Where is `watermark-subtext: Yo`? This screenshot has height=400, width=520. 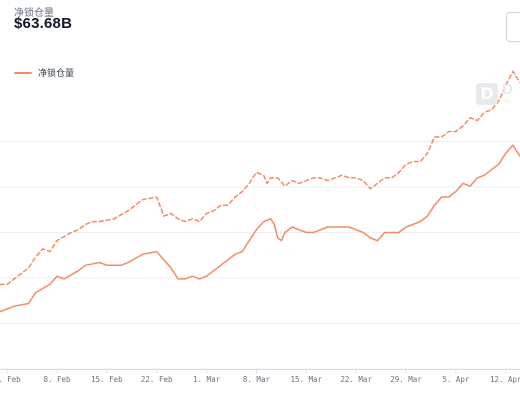 watermark-subtext: Yo is located at coordinates (506, 101).